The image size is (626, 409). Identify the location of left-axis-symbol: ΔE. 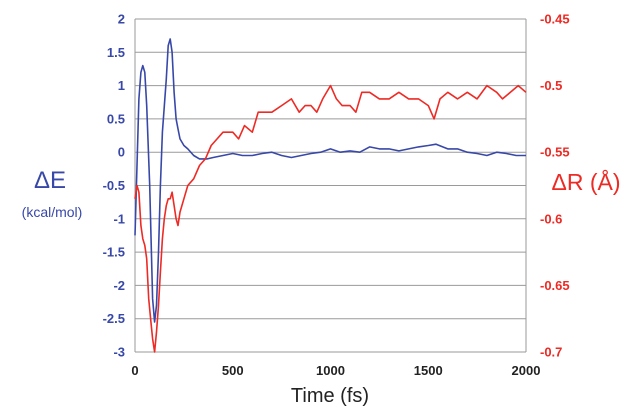
(50, 180).